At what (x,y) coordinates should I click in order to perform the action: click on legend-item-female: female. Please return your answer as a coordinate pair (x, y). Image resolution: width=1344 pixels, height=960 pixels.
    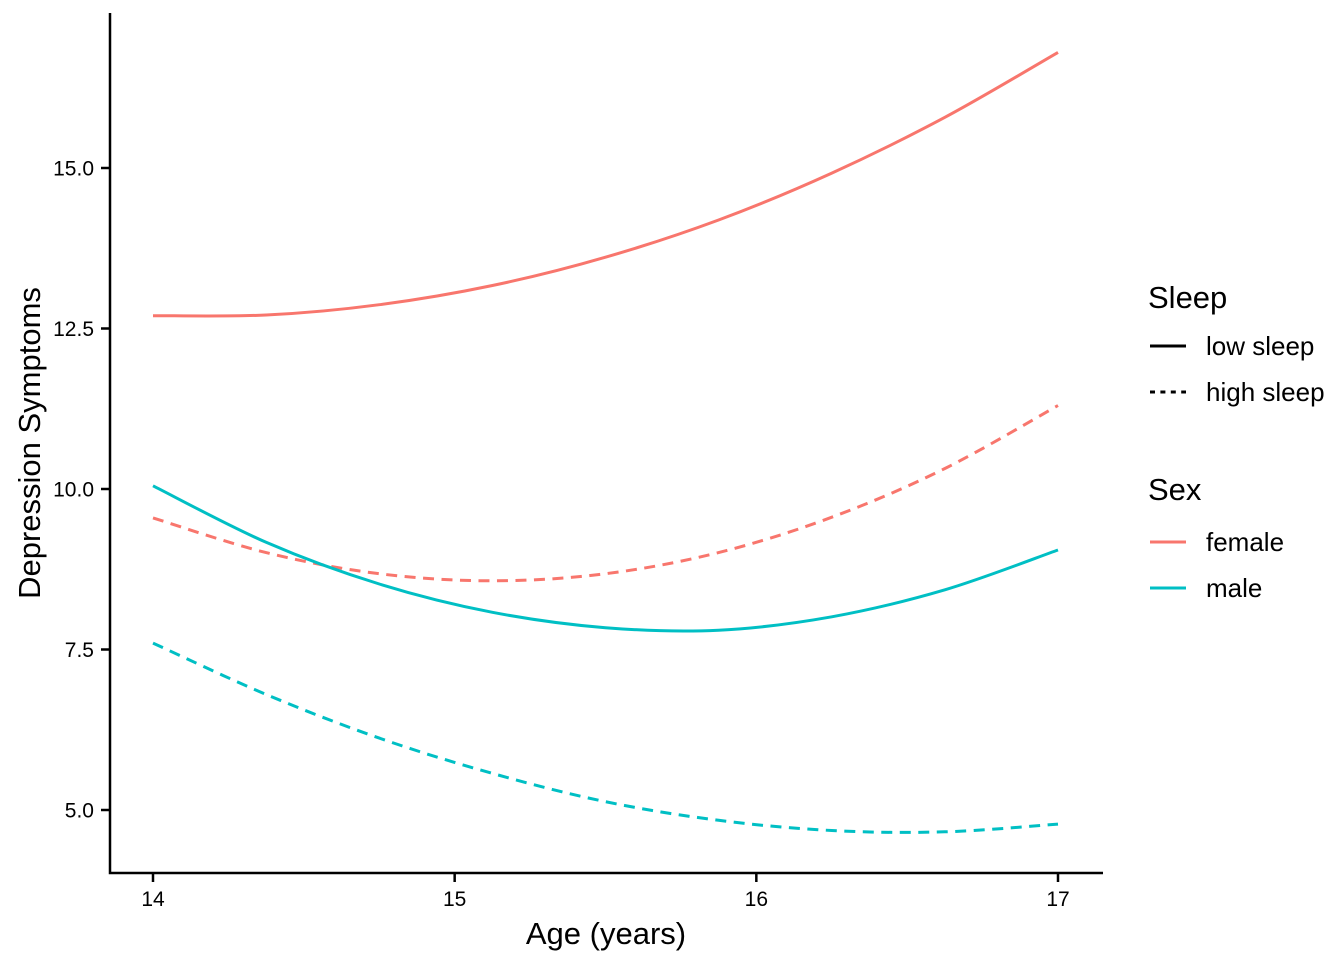
    Looking at the image, I should click on (1216, 542).